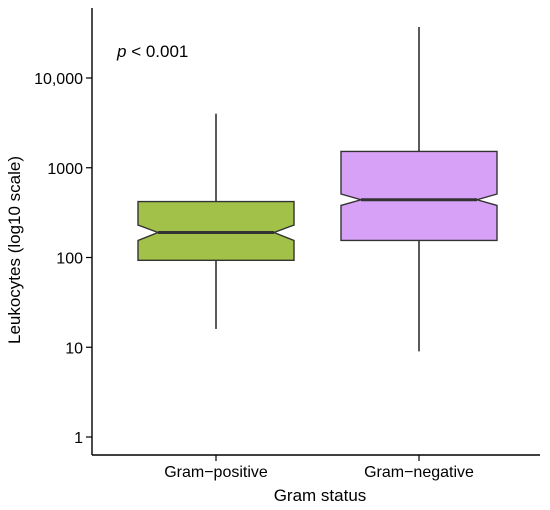 This screenshot has width=550, height=510. I want to click on x-axis: Gram−positive Gram−negative, so click(316, 467).